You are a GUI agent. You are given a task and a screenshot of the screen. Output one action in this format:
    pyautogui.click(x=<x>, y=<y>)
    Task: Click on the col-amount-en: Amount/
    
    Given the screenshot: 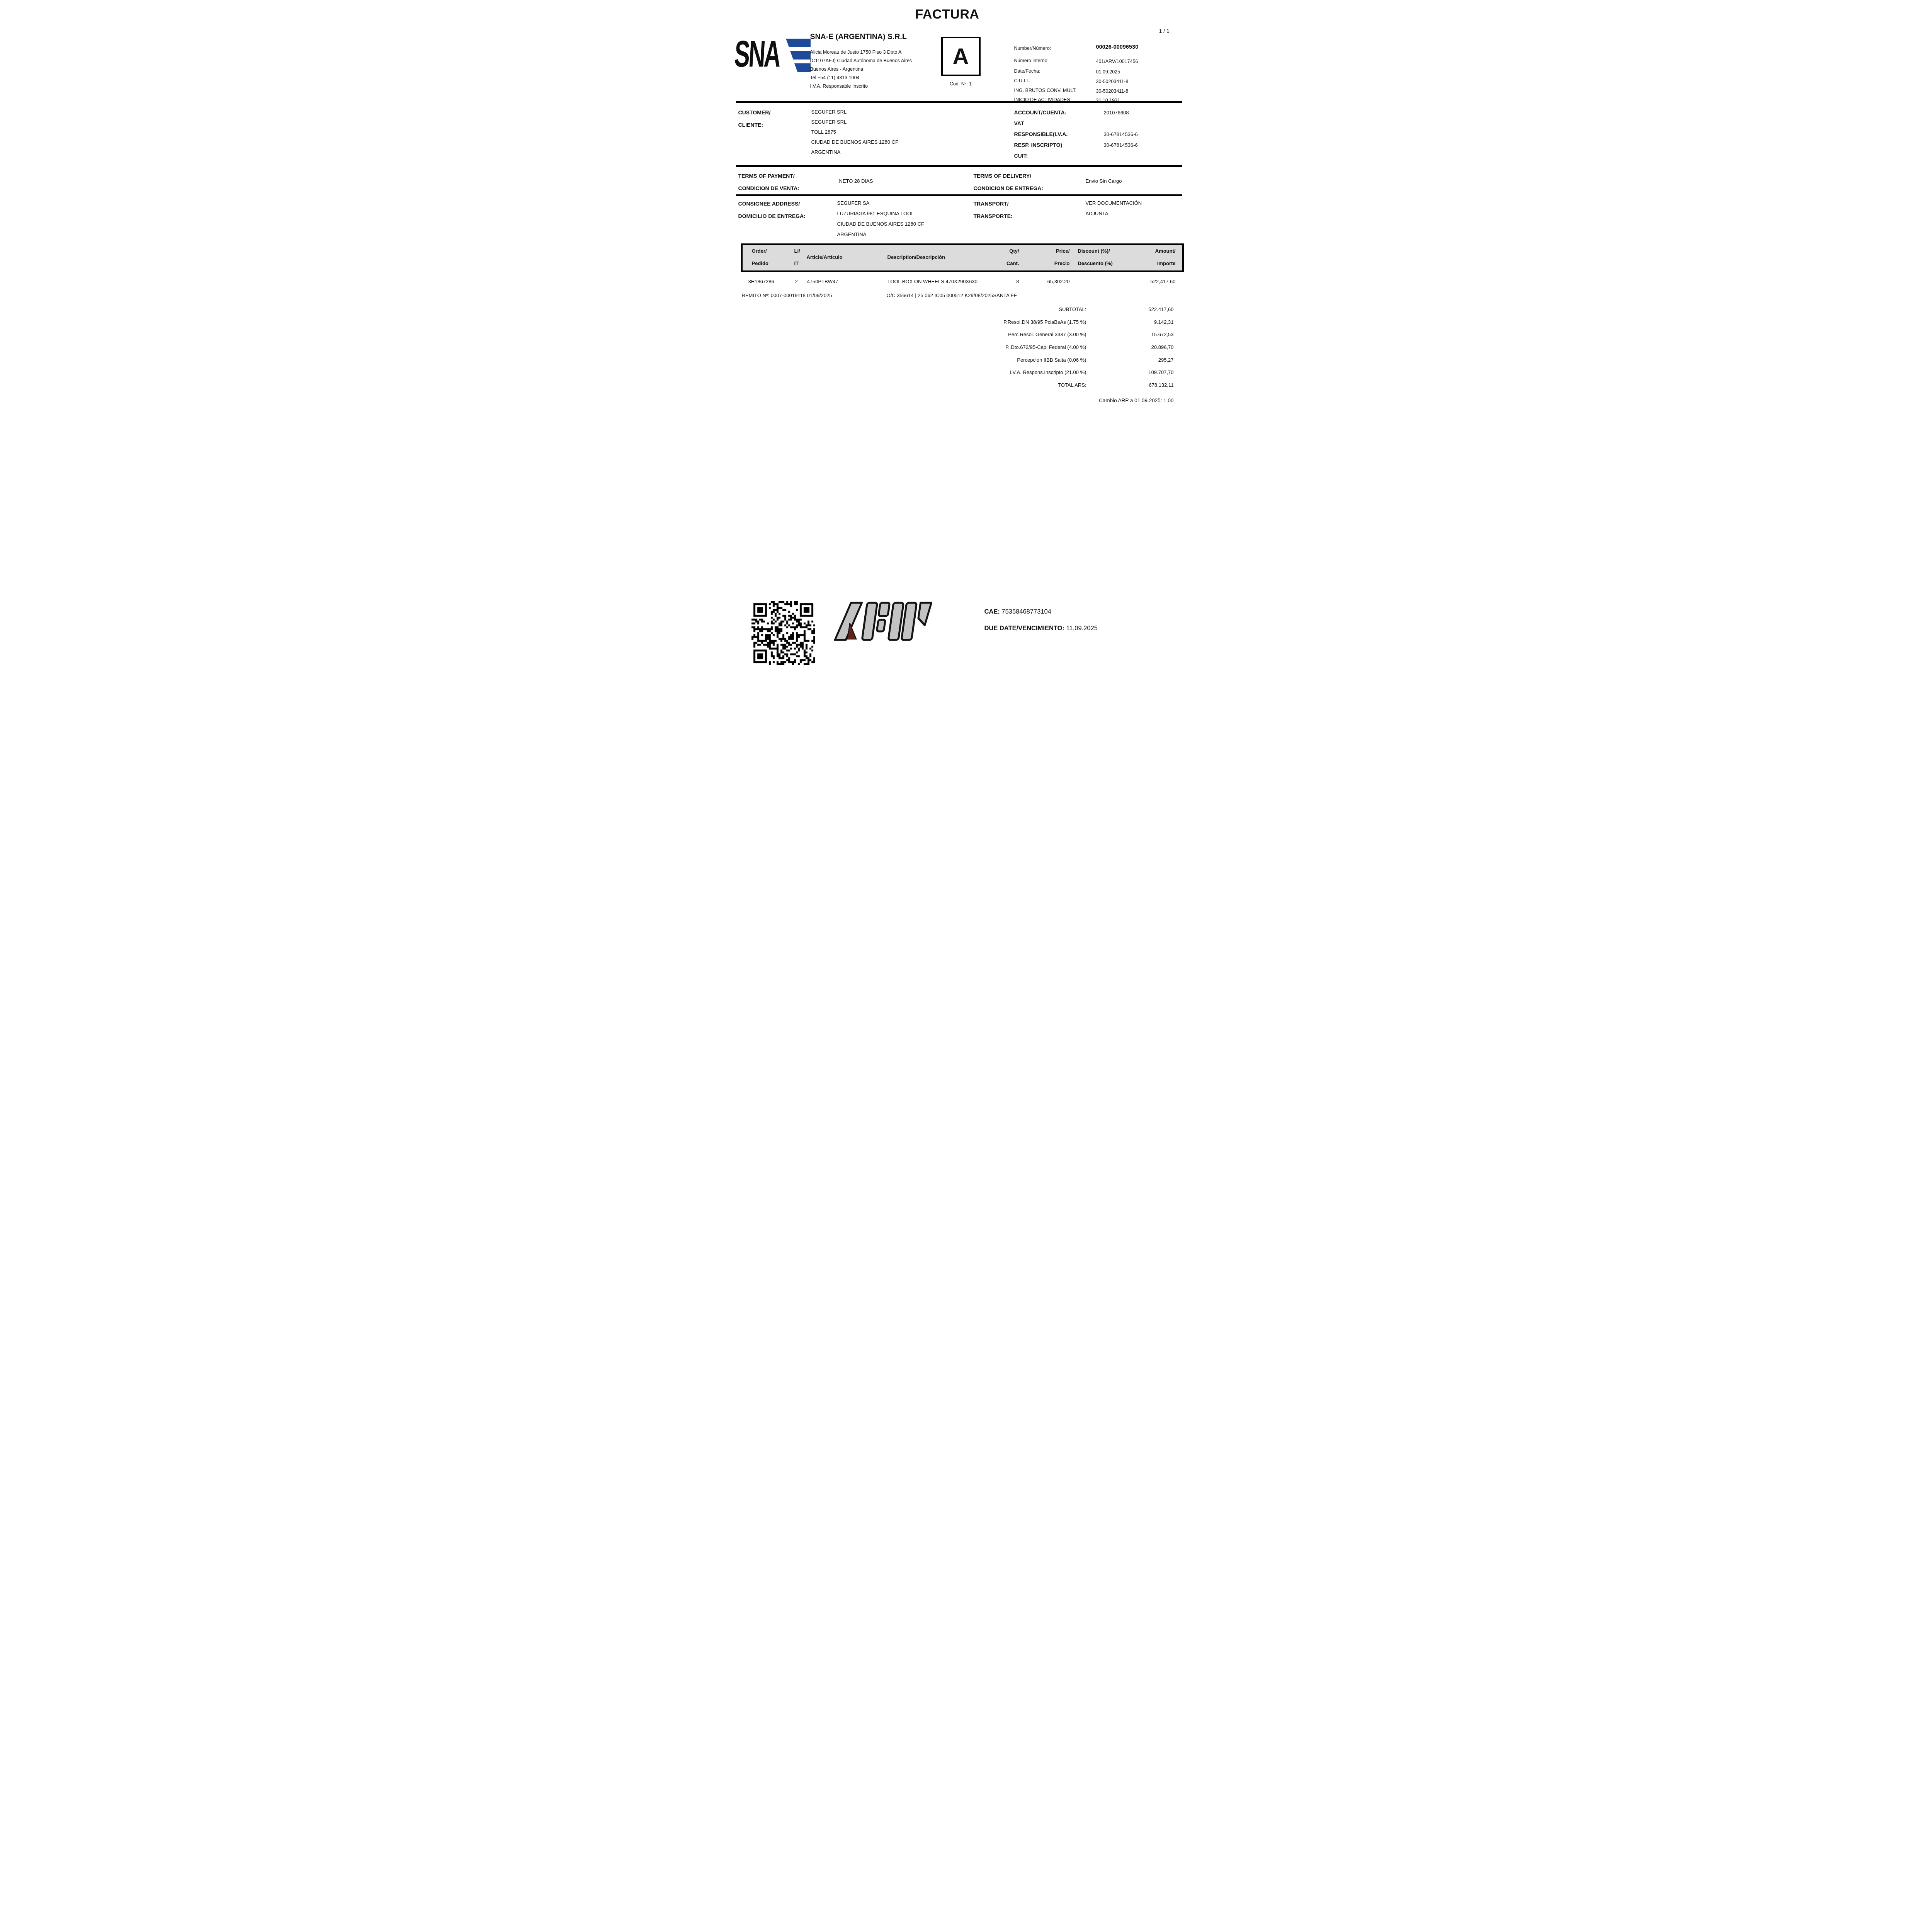 What is the action you would take?
    pyautogui.click(x=1165, y=251)
    